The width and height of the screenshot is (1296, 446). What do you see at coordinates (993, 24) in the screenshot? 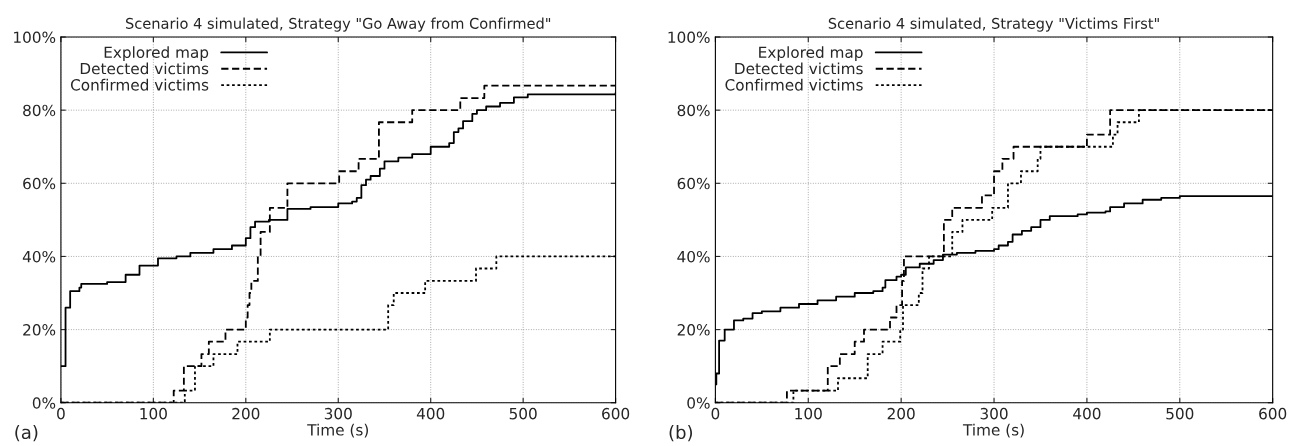
I see `chart-title: Scenario 4 simulated, Strategy "Victims First"` at bounding box center [993, 24].